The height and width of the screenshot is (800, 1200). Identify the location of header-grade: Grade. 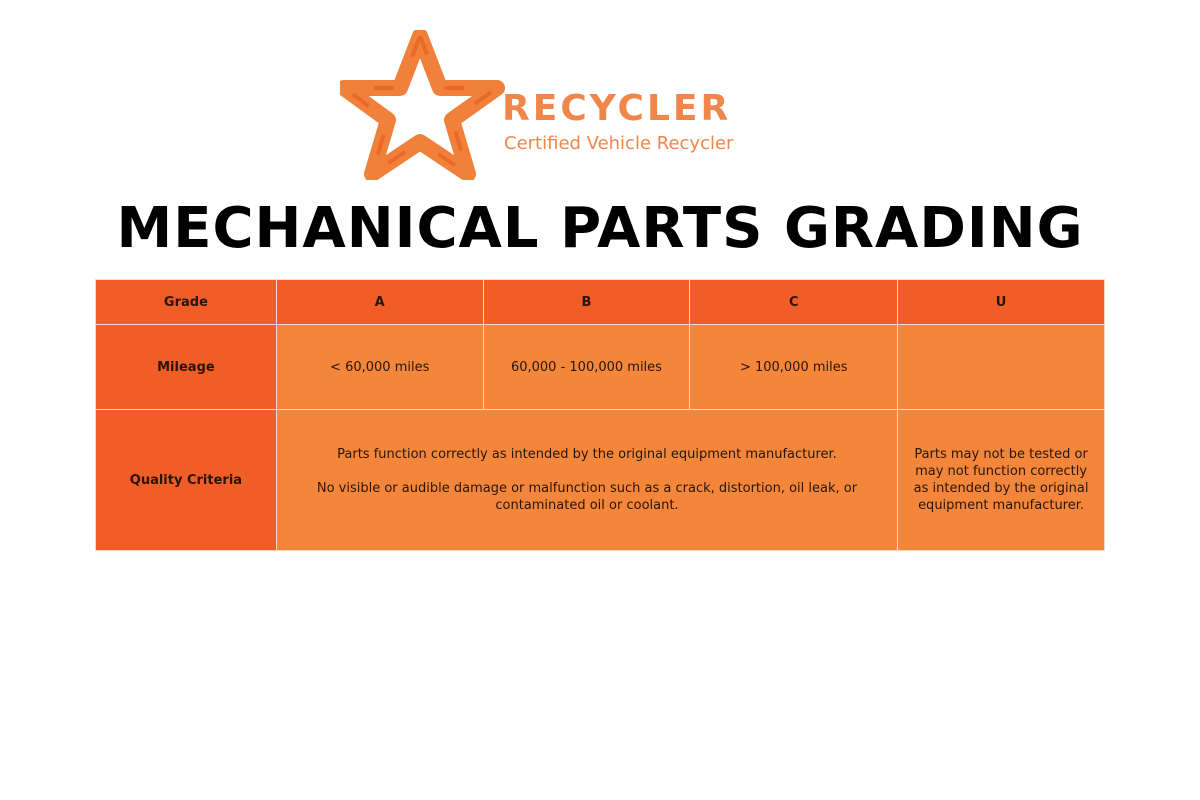
(186, 302).